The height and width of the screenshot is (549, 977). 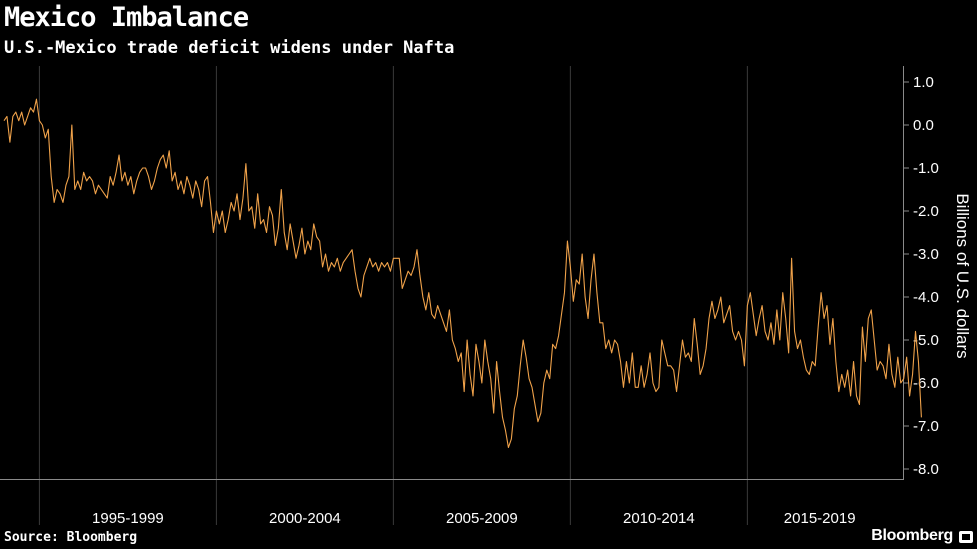 I want to click on y-tick-label: -4.0, so click(x=926, y=297).